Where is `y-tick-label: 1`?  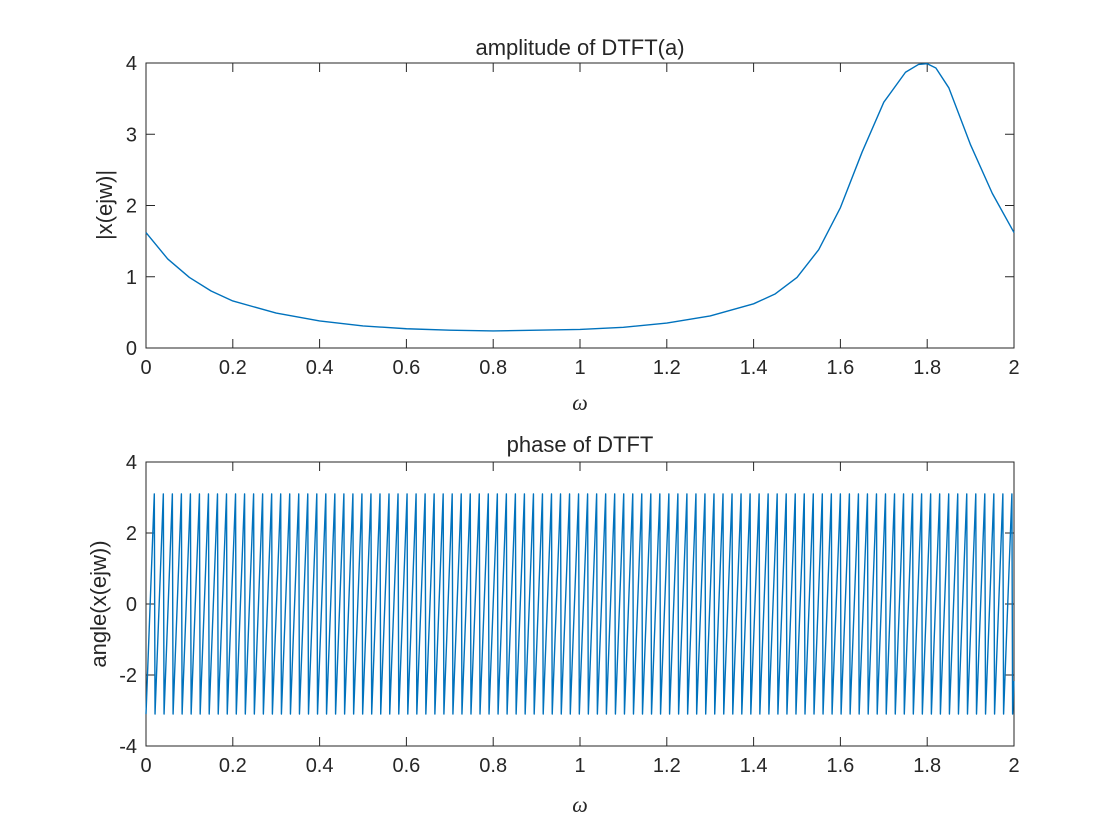 y-tick-label: 1 is located at coordinates (131, 278).